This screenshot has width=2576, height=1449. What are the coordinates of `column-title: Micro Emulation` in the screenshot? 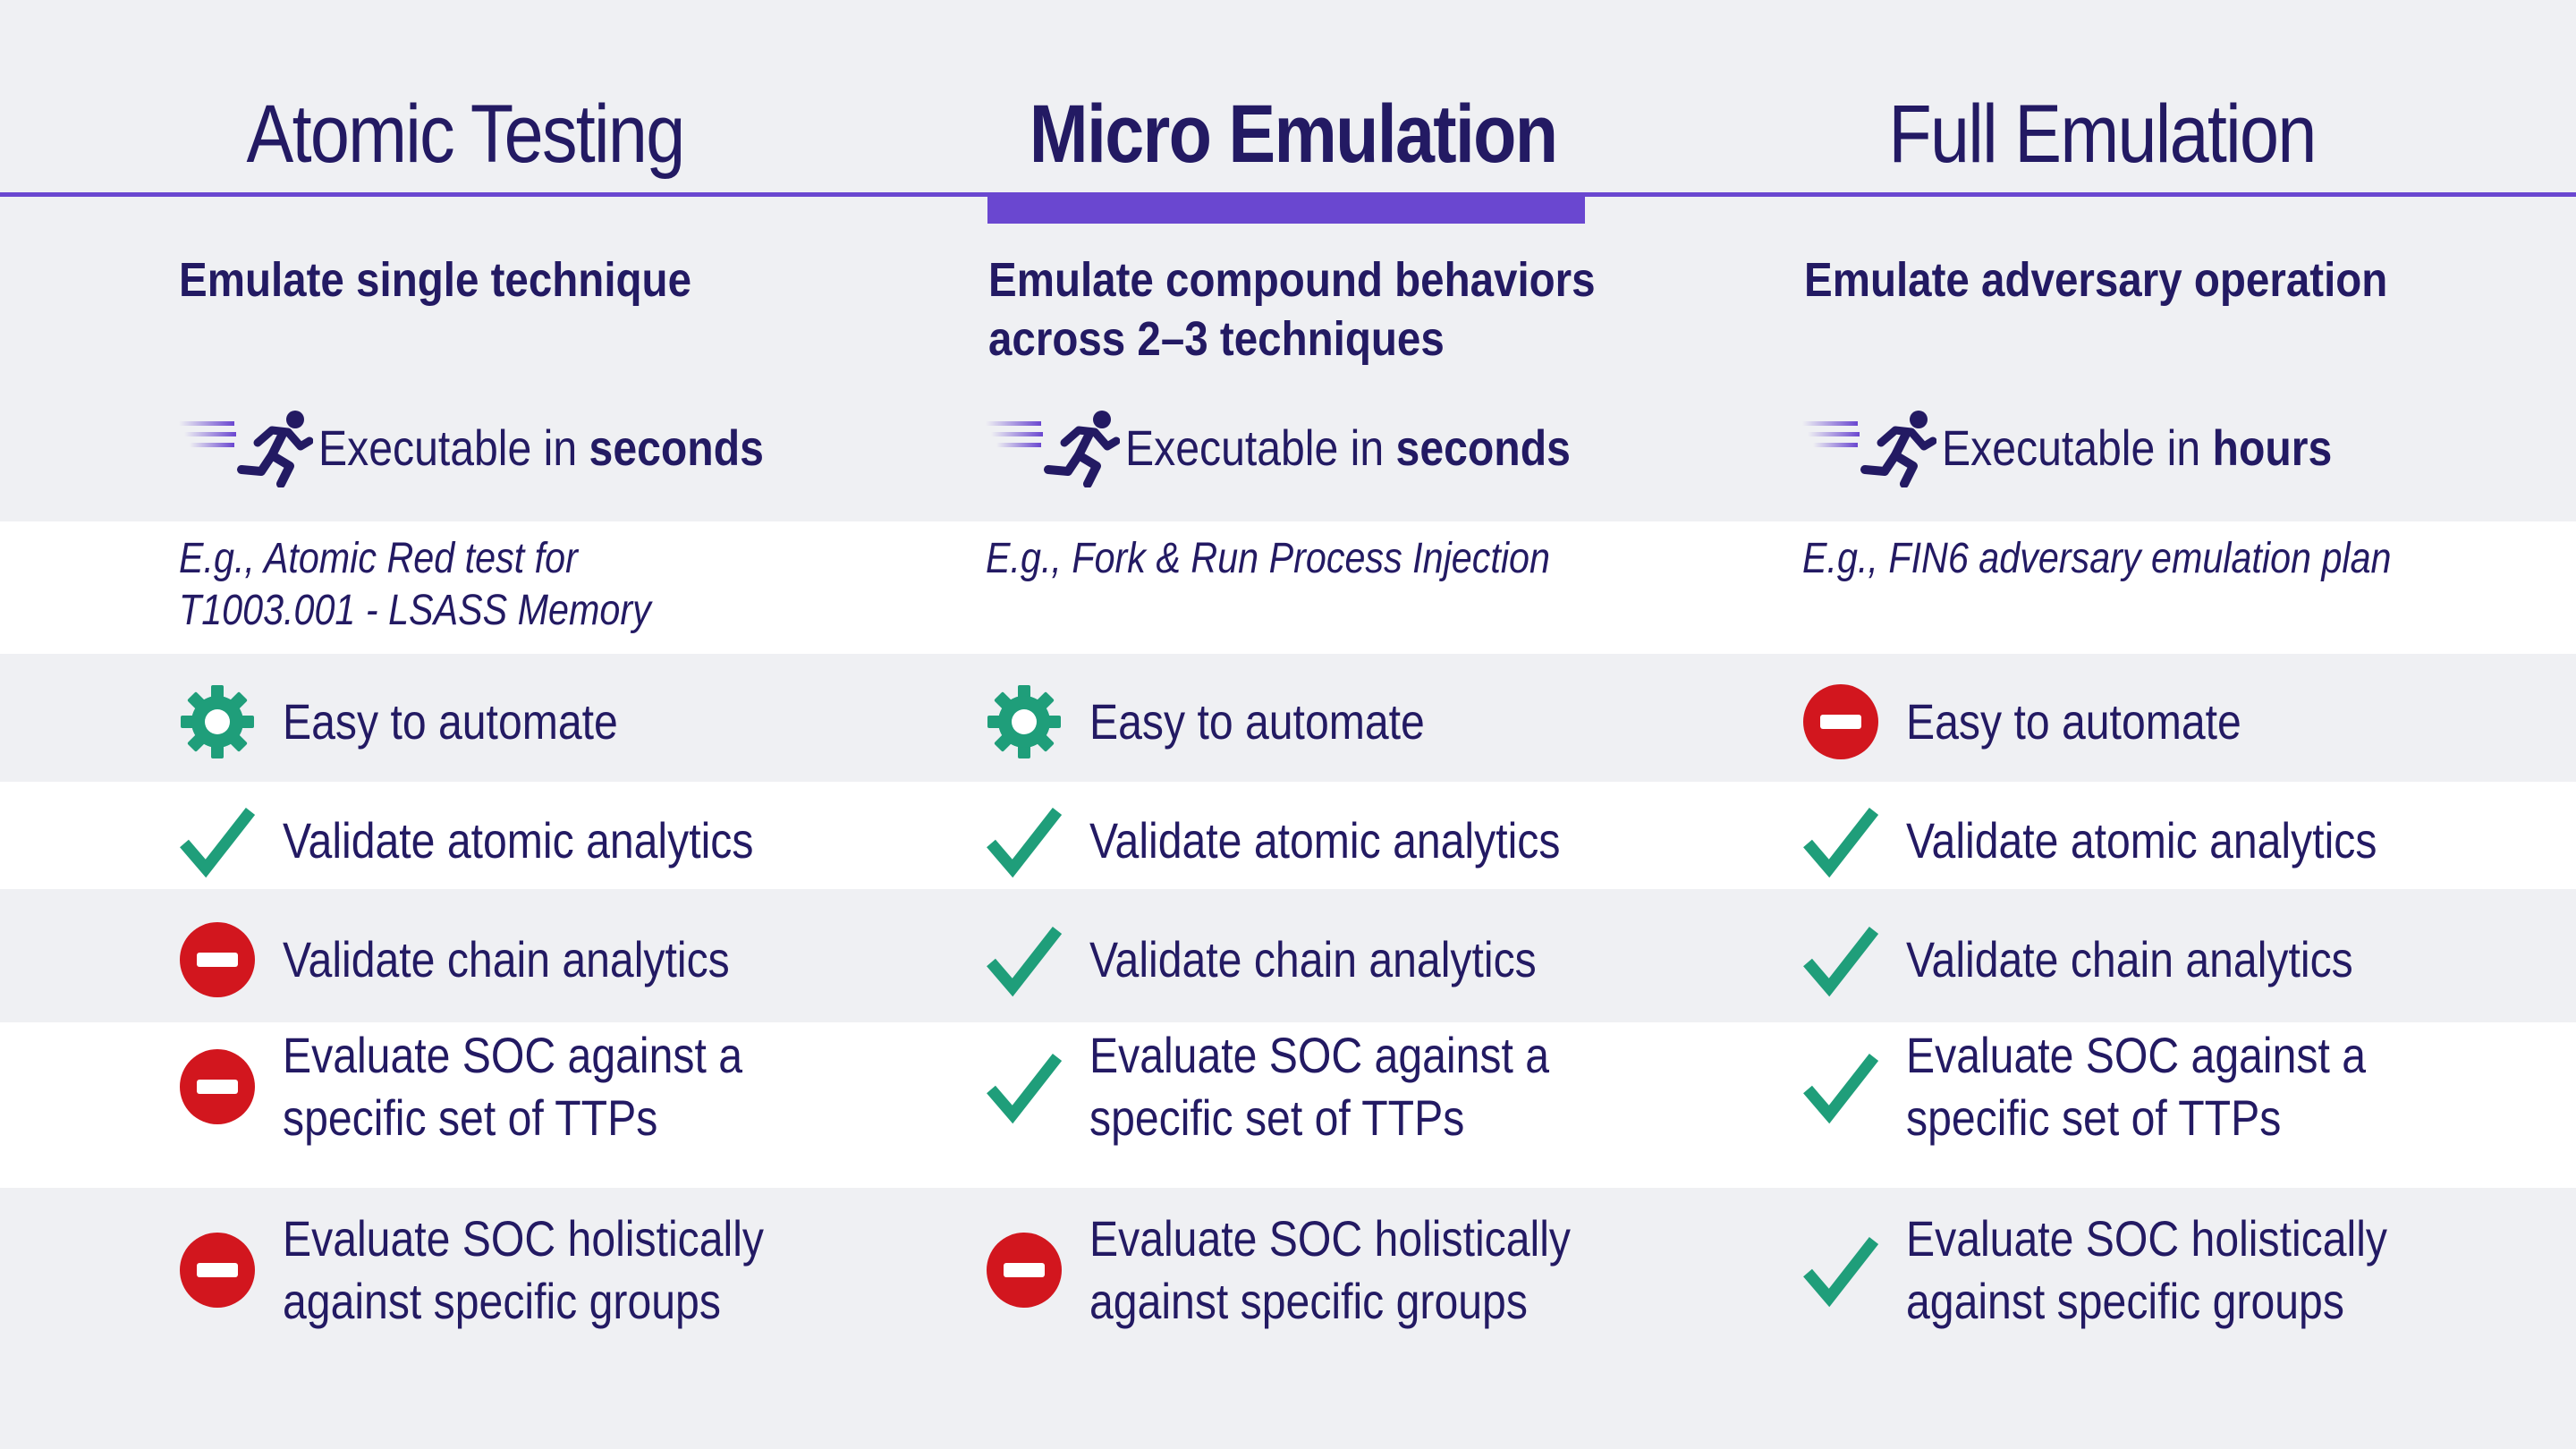 It's located at (1293, 134).